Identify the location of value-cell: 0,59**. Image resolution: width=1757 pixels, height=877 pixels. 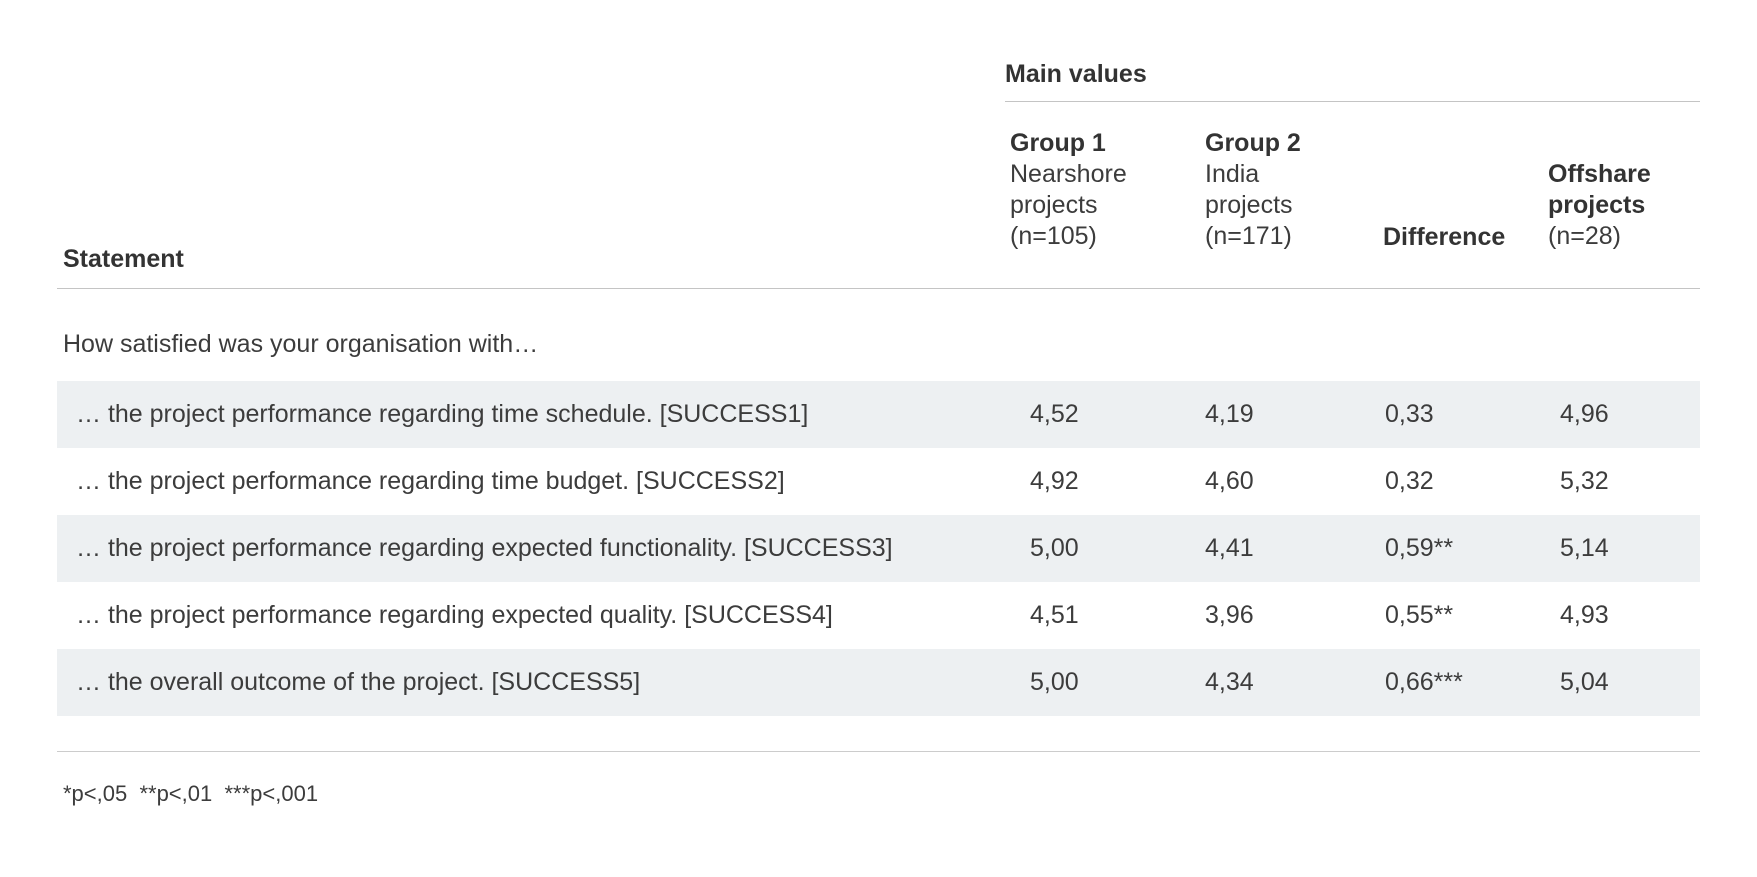
(1419, 548).